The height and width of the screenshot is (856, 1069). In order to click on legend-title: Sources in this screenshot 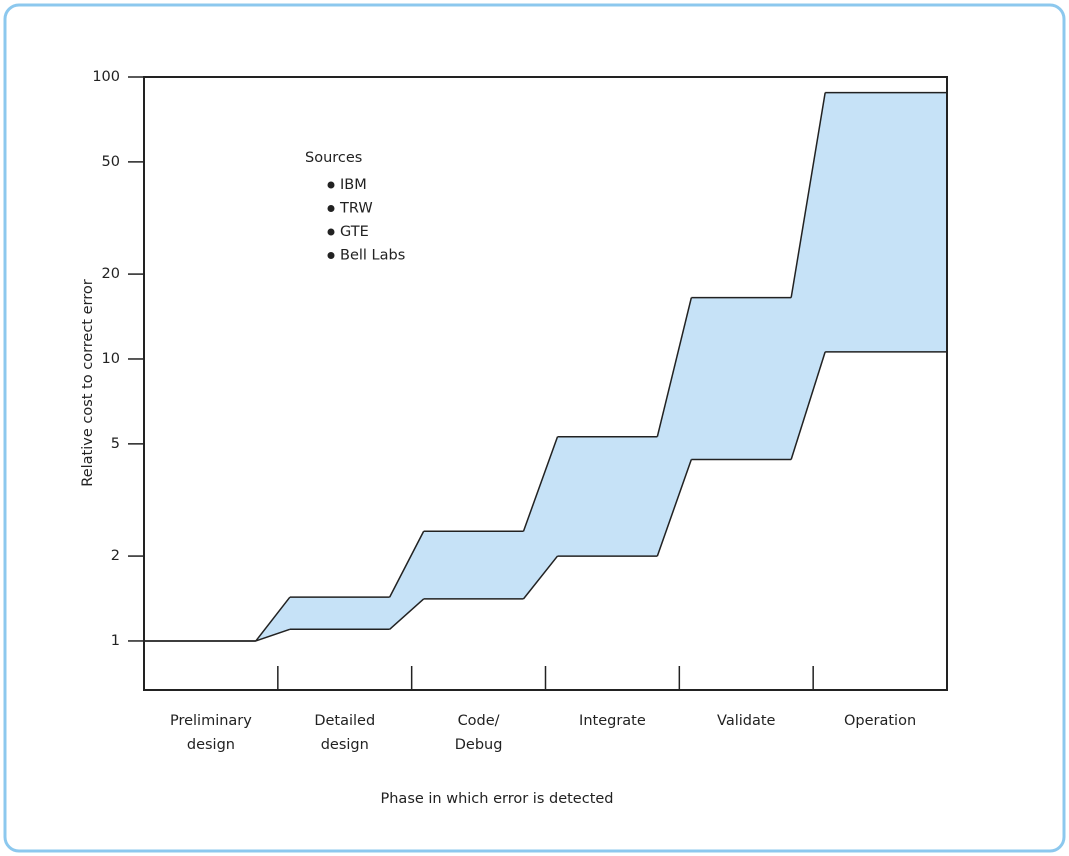, I will do `click(333, 158)`.